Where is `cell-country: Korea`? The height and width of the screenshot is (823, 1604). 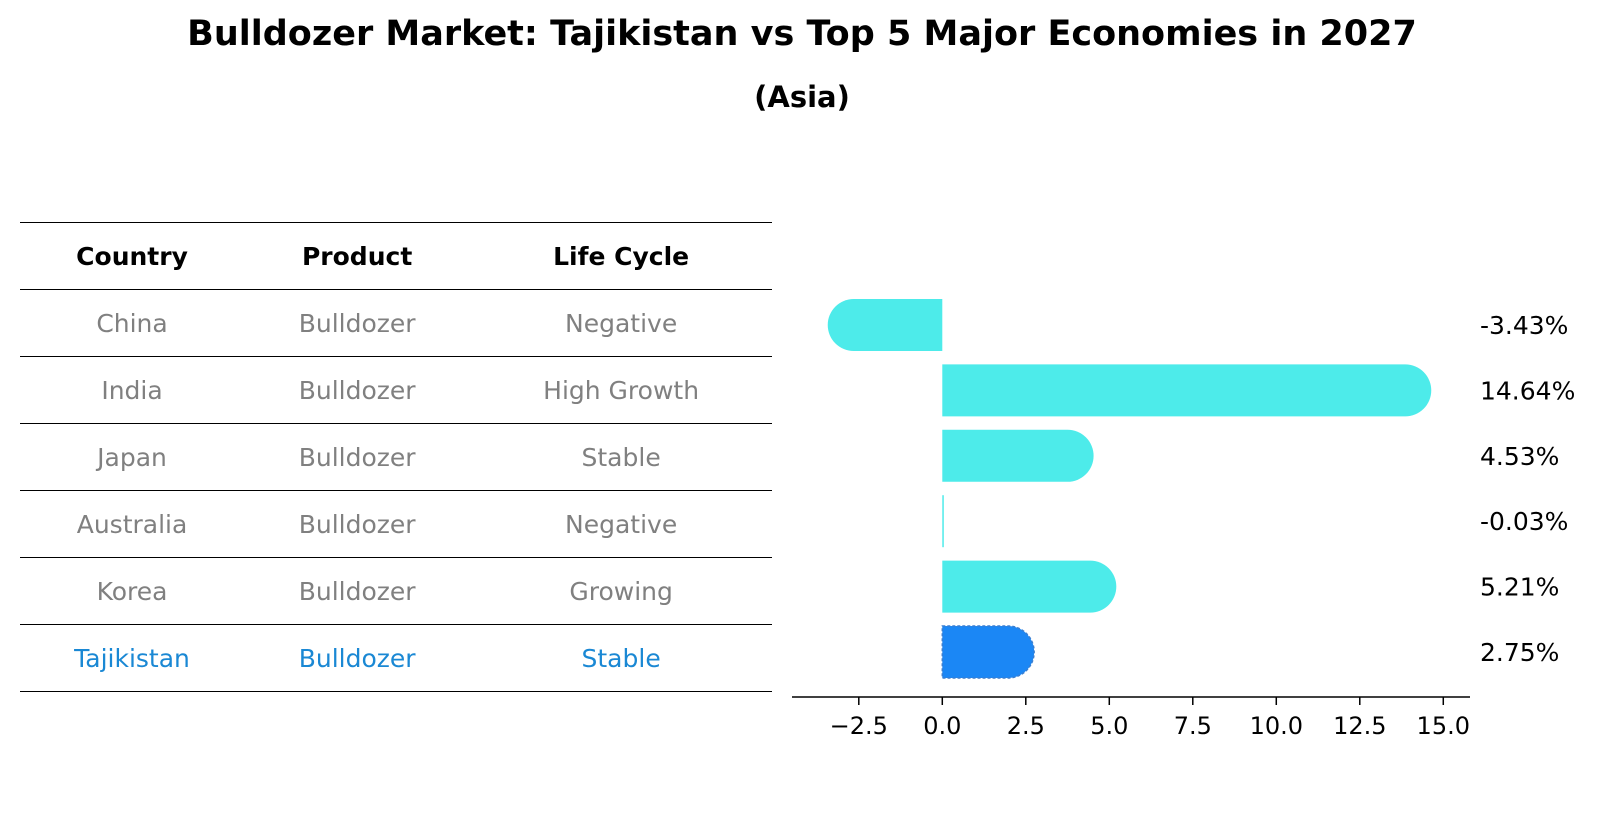
cell-country: Korea is located at coordinates (132, 591).